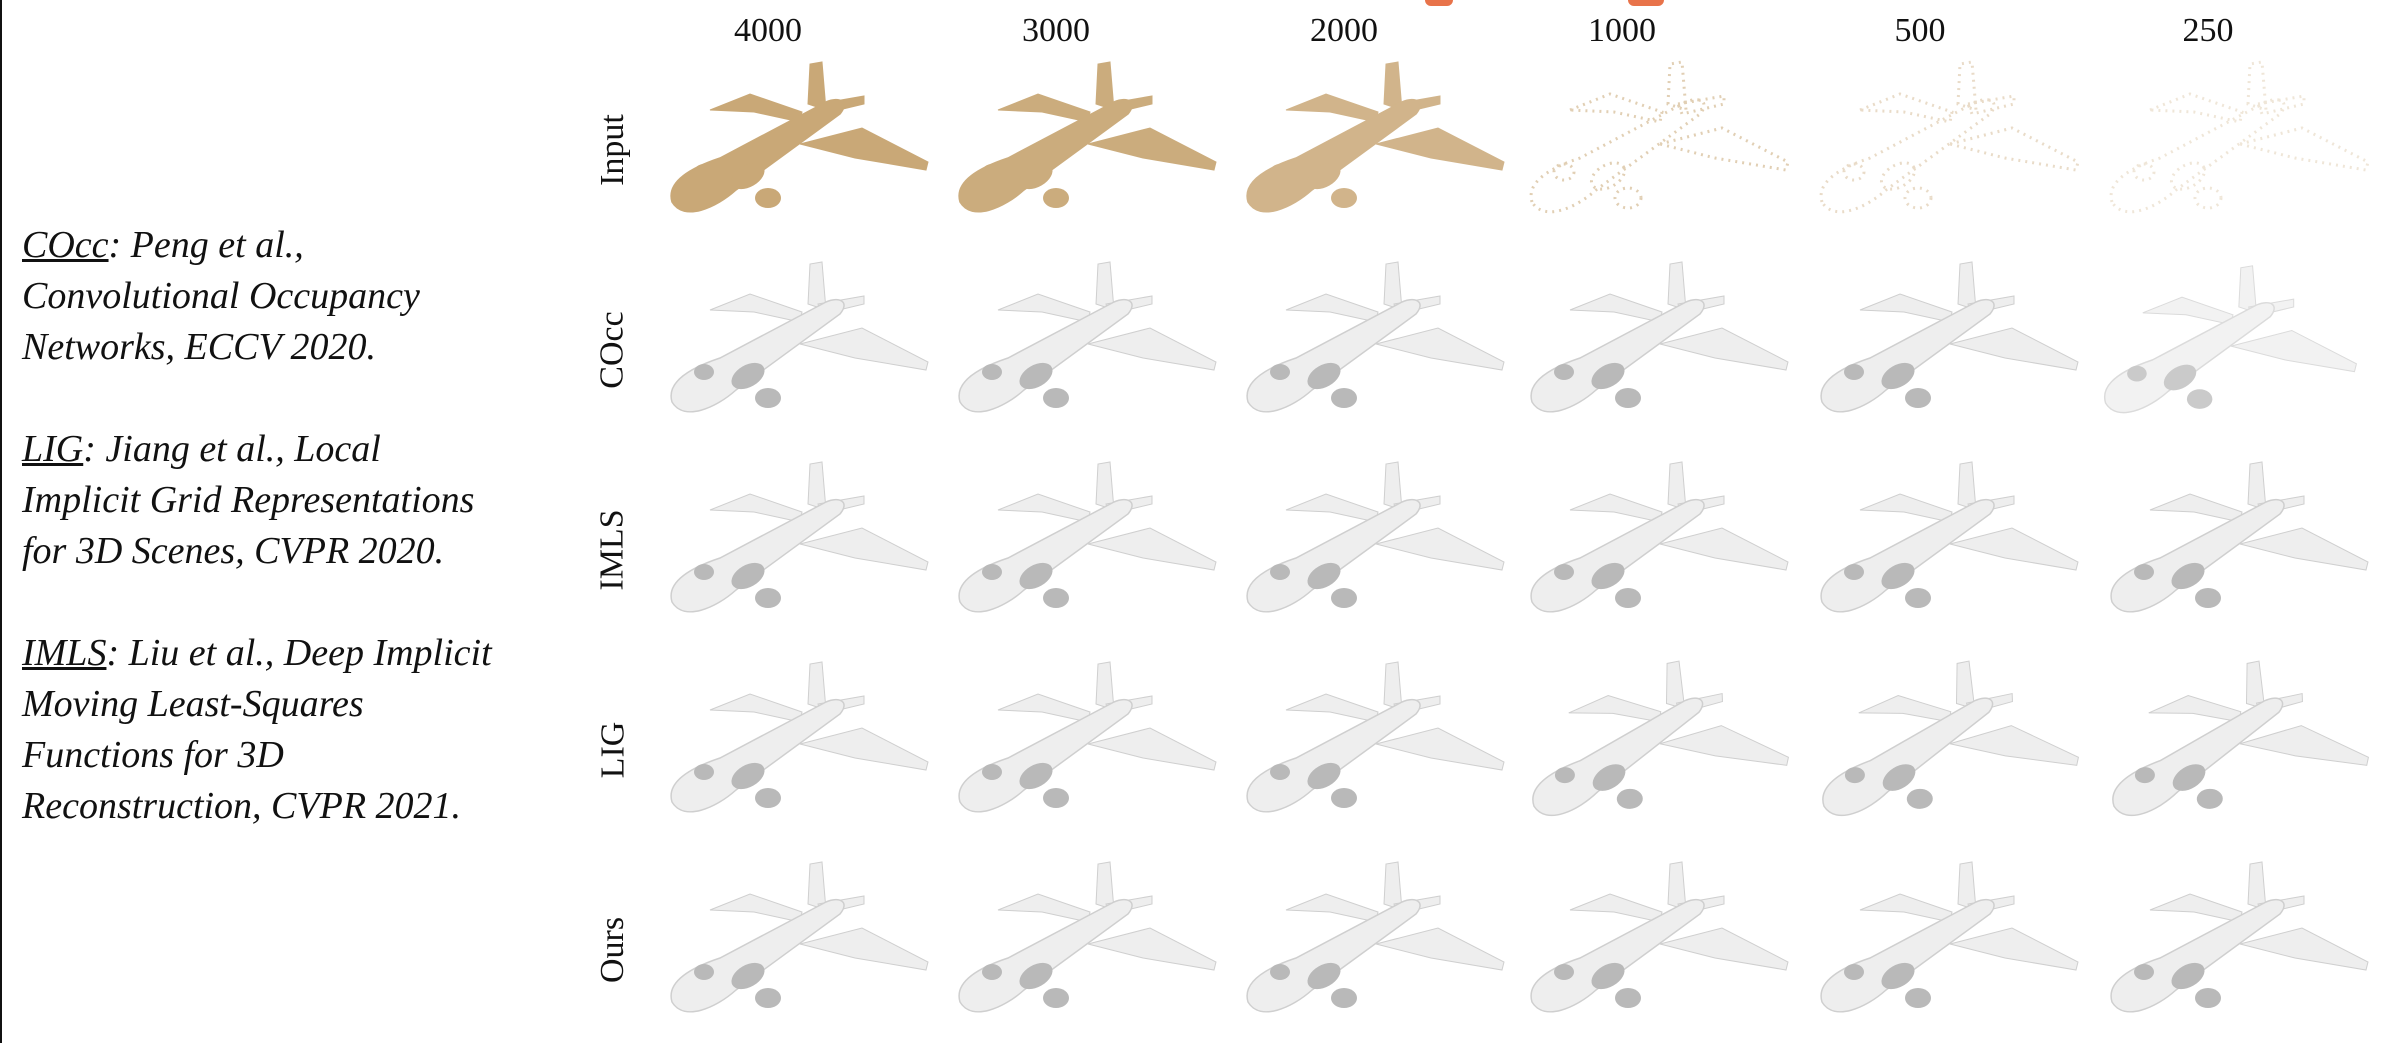 Image resolution: width=2395 pixels, height=1050 pixels. I want to click on column-header-4000: 4000, so click(768, 30).